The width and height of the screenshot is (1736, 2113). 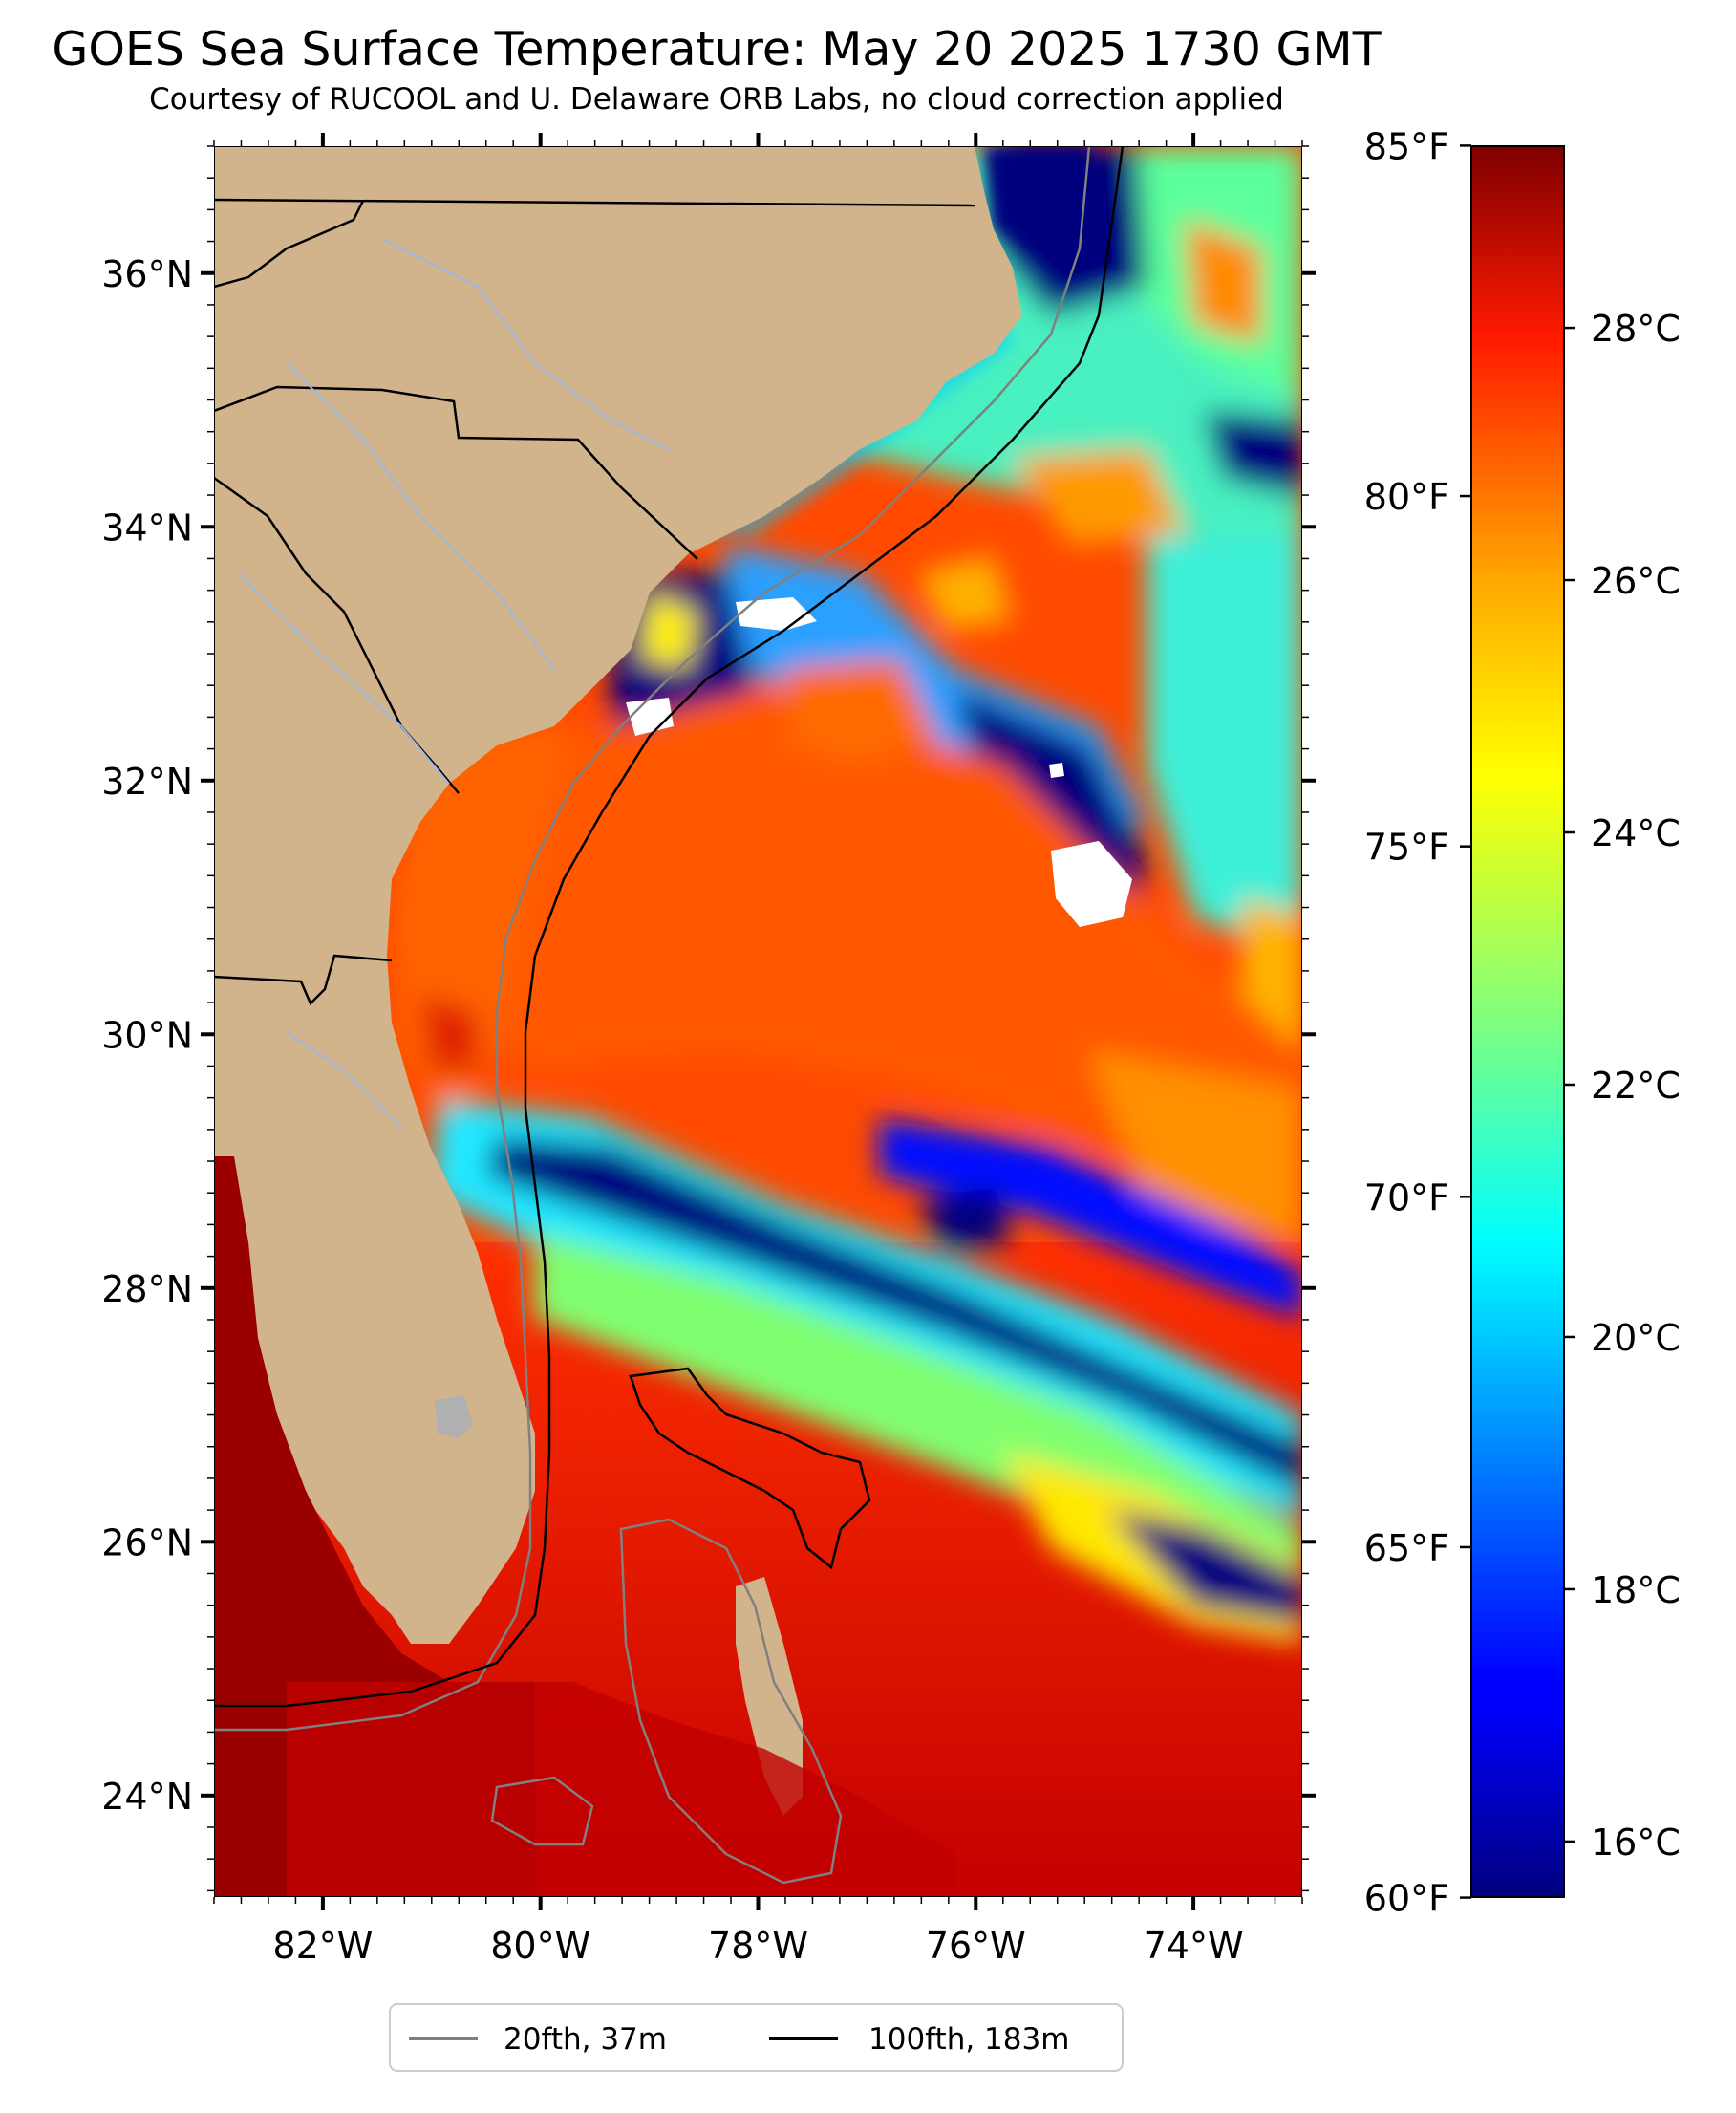 I want to click on fahrenheit-tick-label: 65°F, so click(x=1406, y=1548).